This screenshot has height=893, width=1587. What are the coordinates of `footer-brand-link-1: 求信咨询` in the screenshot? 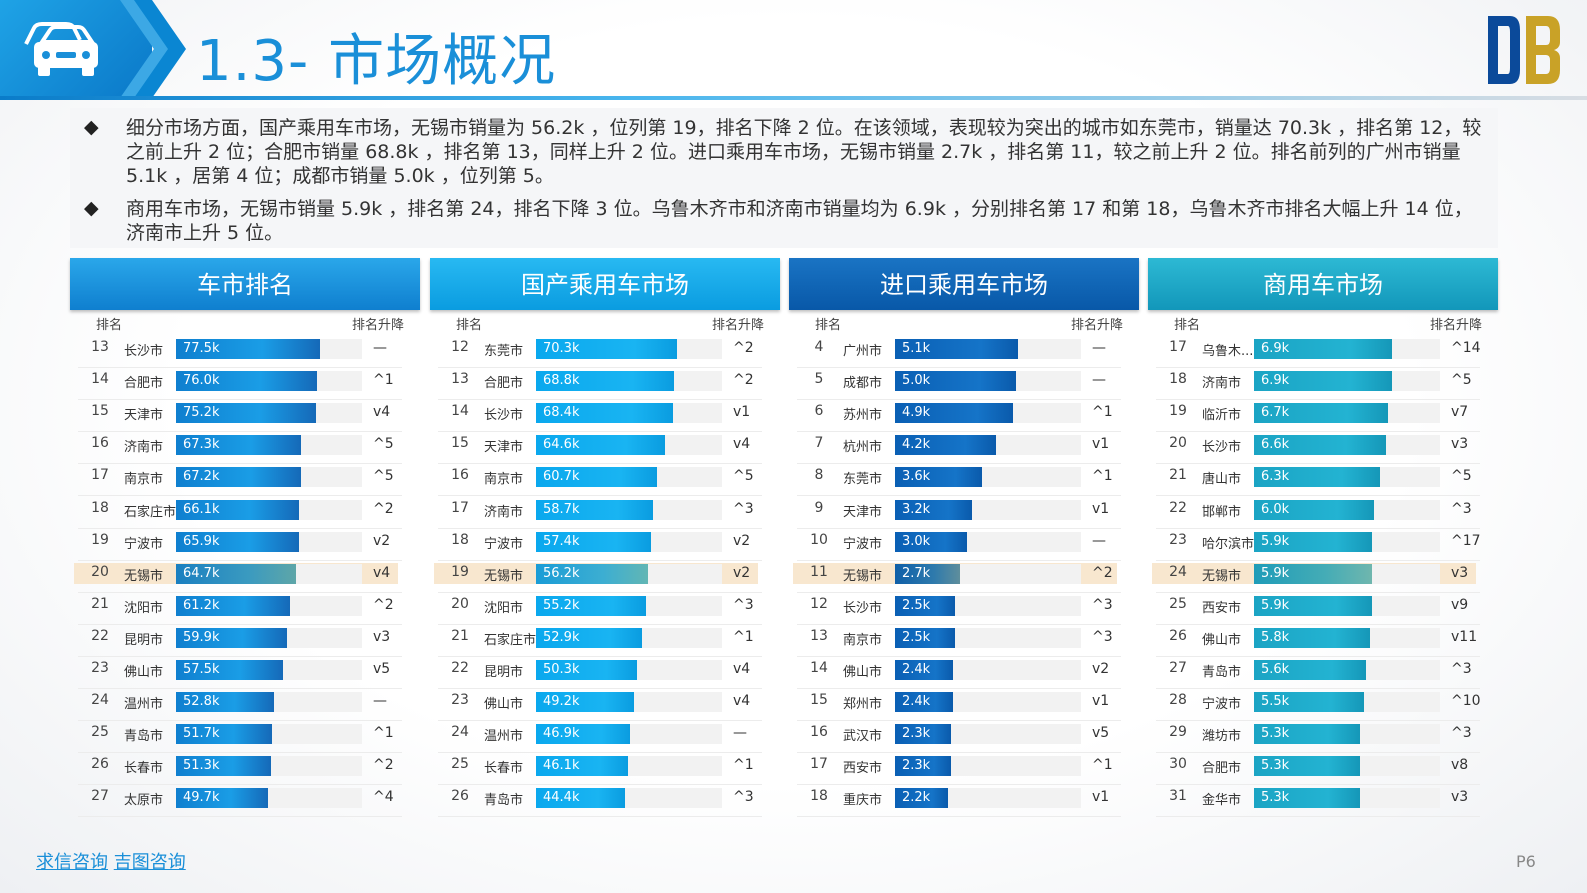 It's located at (72, 862).